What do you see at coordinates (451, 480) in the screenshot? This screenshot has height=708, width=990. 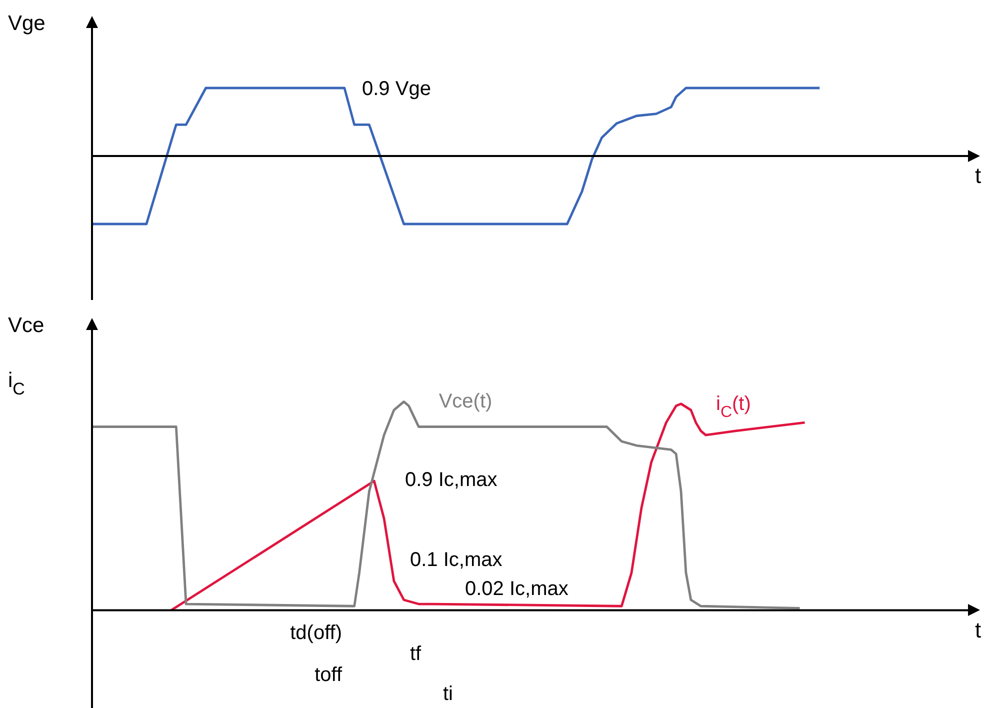 I see `annotation: 0.9 Ic,max` at bounding box center [451, 480].